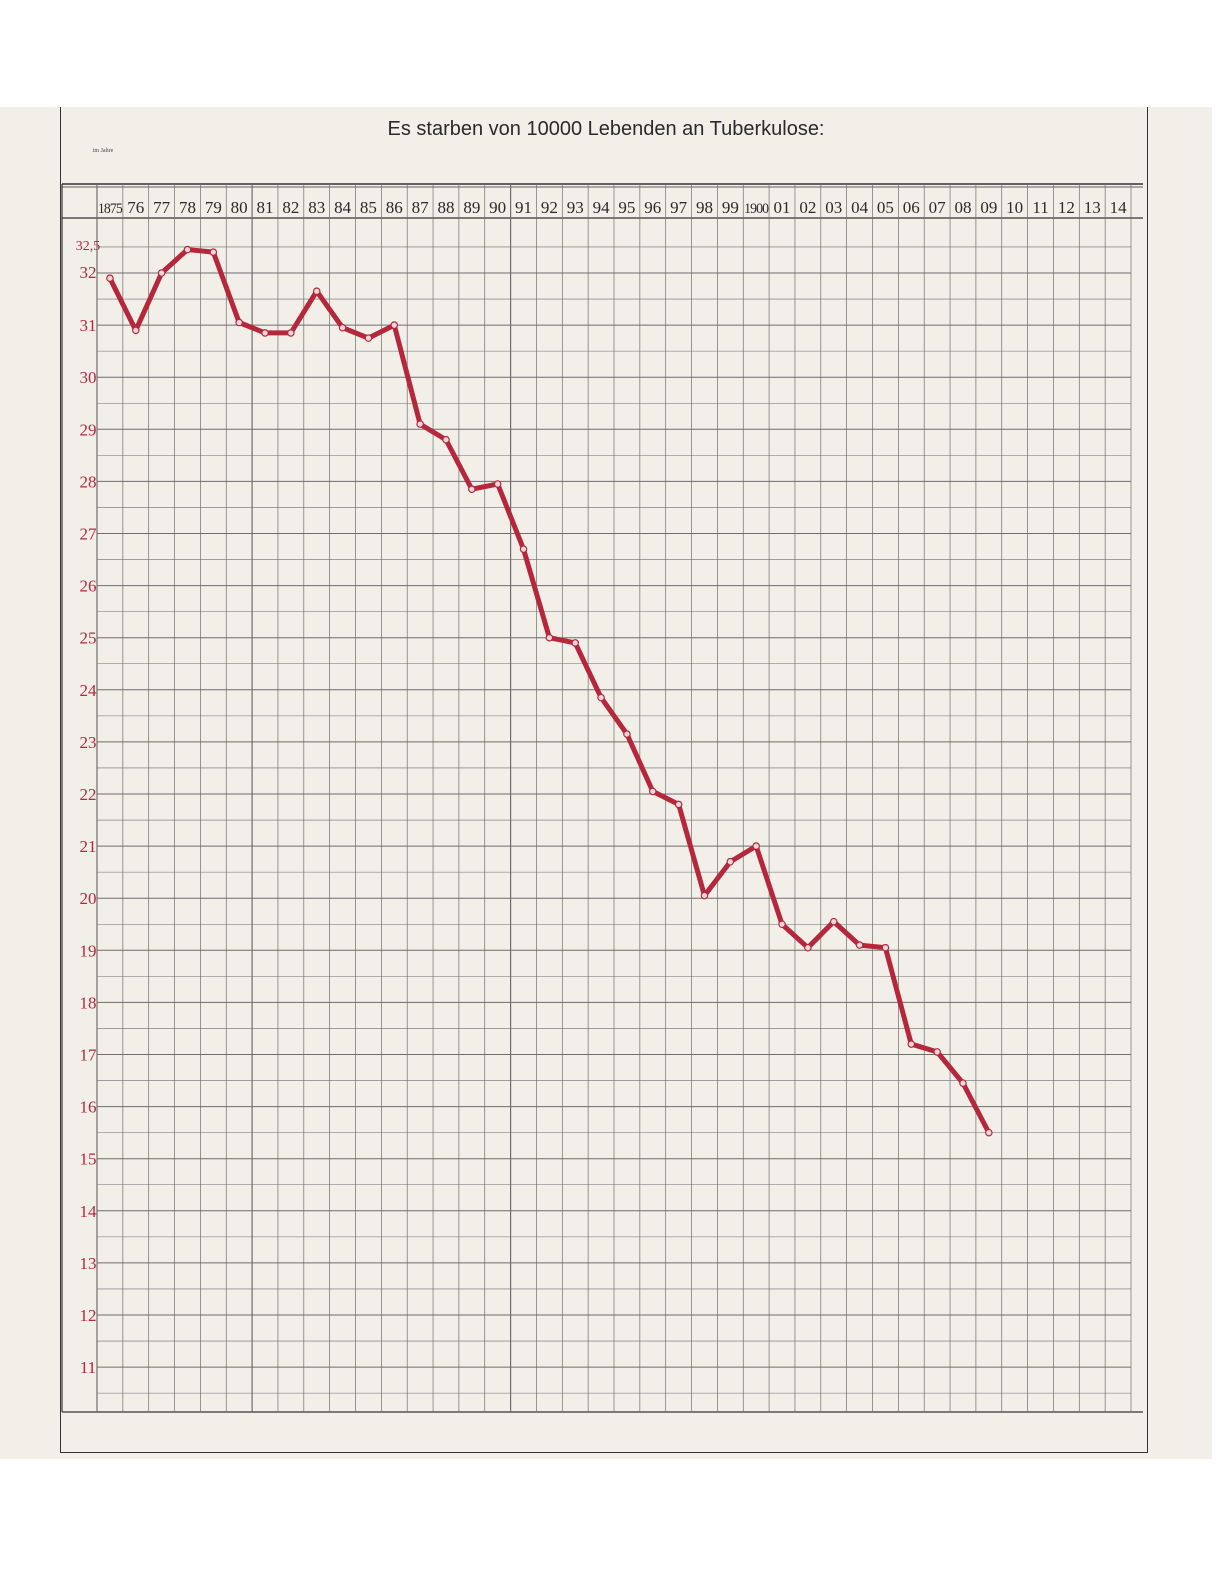 The width and height of the screenshot is (1224, 1584). I want to click on year-label: 76, so click(135, 207).